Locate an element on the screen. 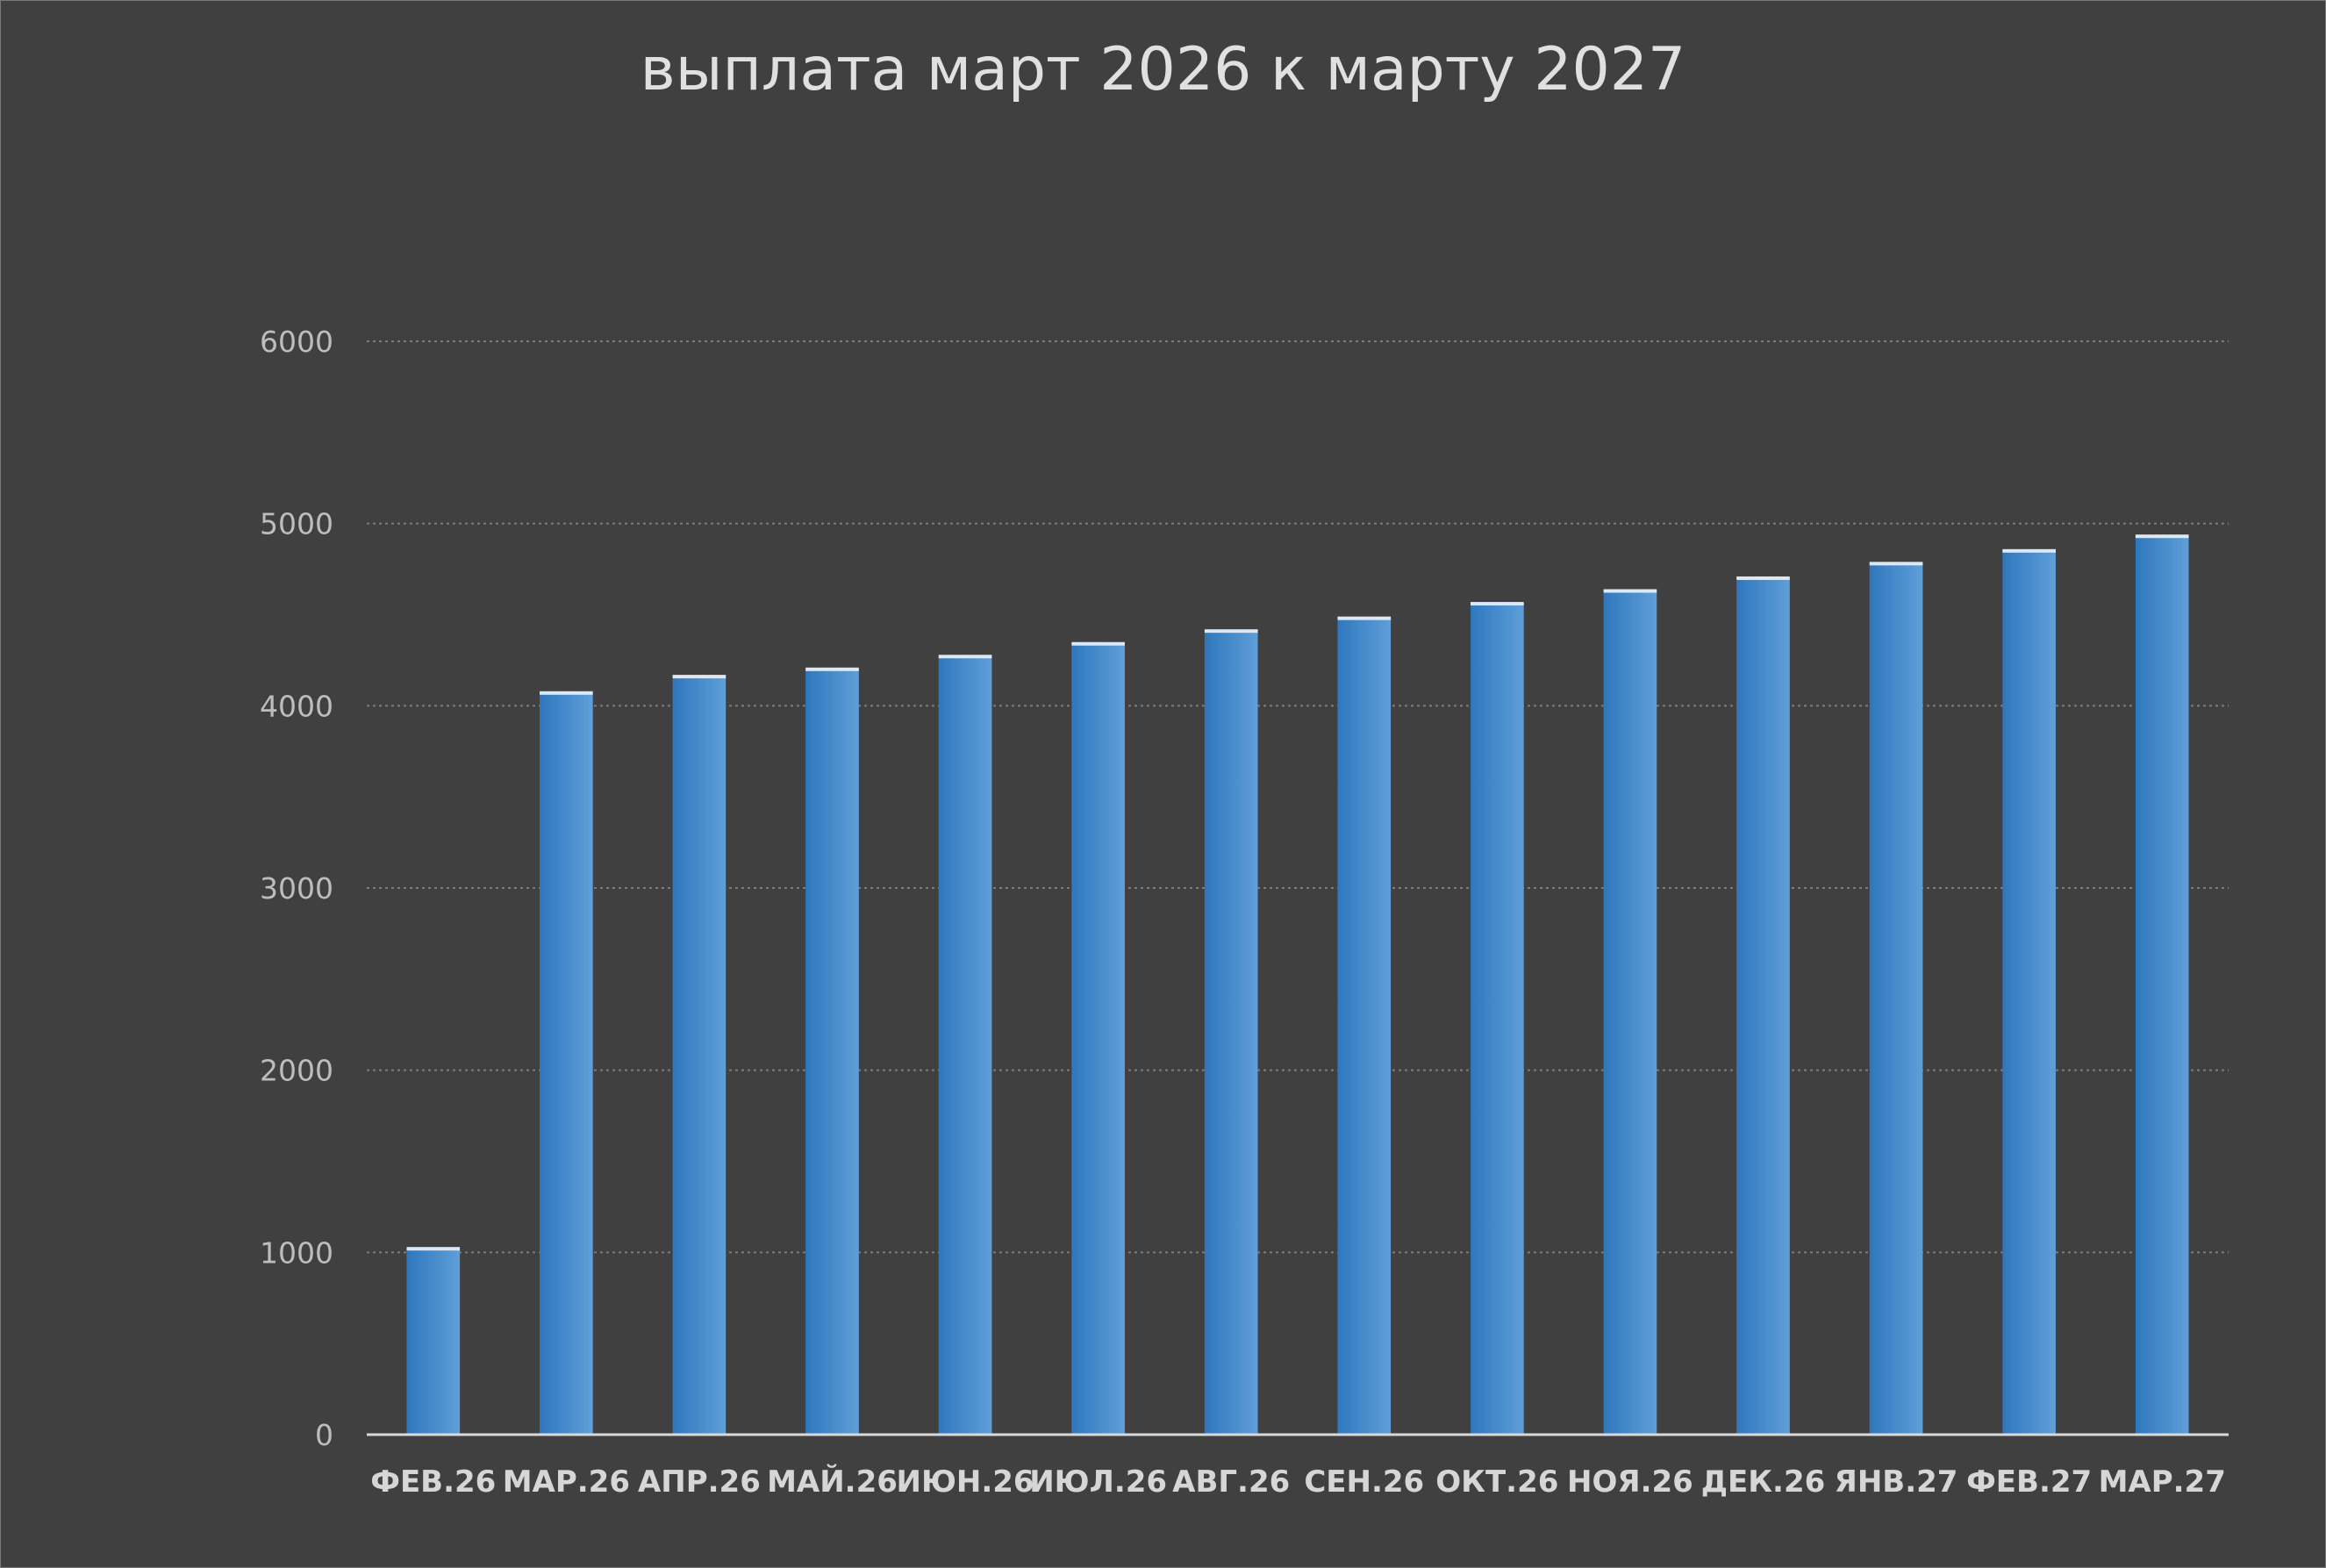 The width and height of the screenshot is (2326, 1568). y-tick-label: 3000 is located at coordinates (296, 888).